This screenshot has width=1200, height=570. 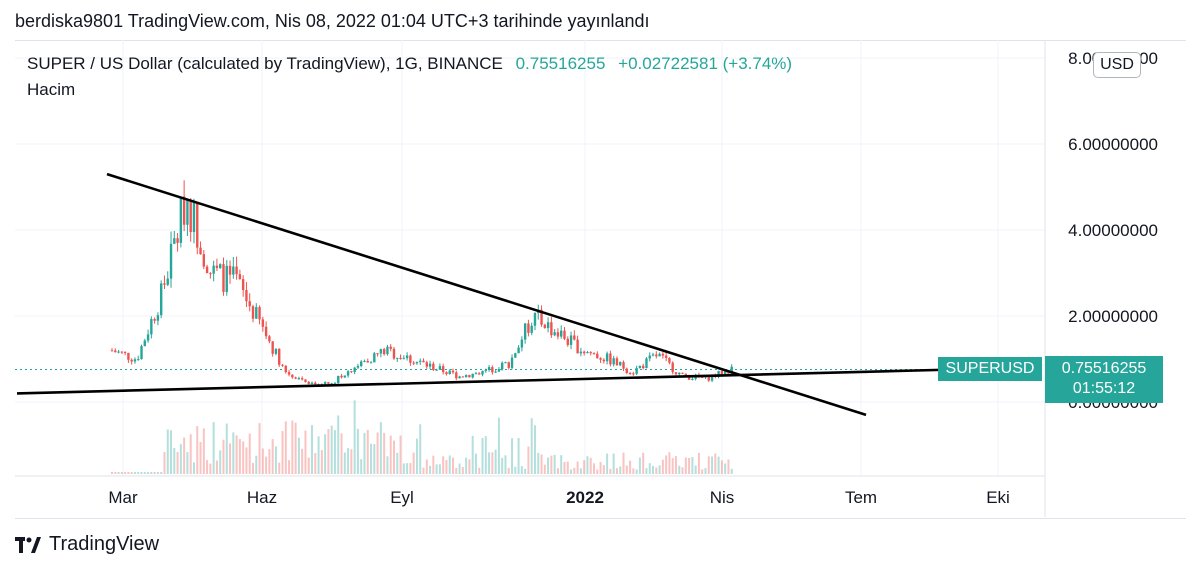 What do you see at coordinates (998, 497) in the screenshot?
I see `time-tick-label: Eki` at bounding box center [998, 497].